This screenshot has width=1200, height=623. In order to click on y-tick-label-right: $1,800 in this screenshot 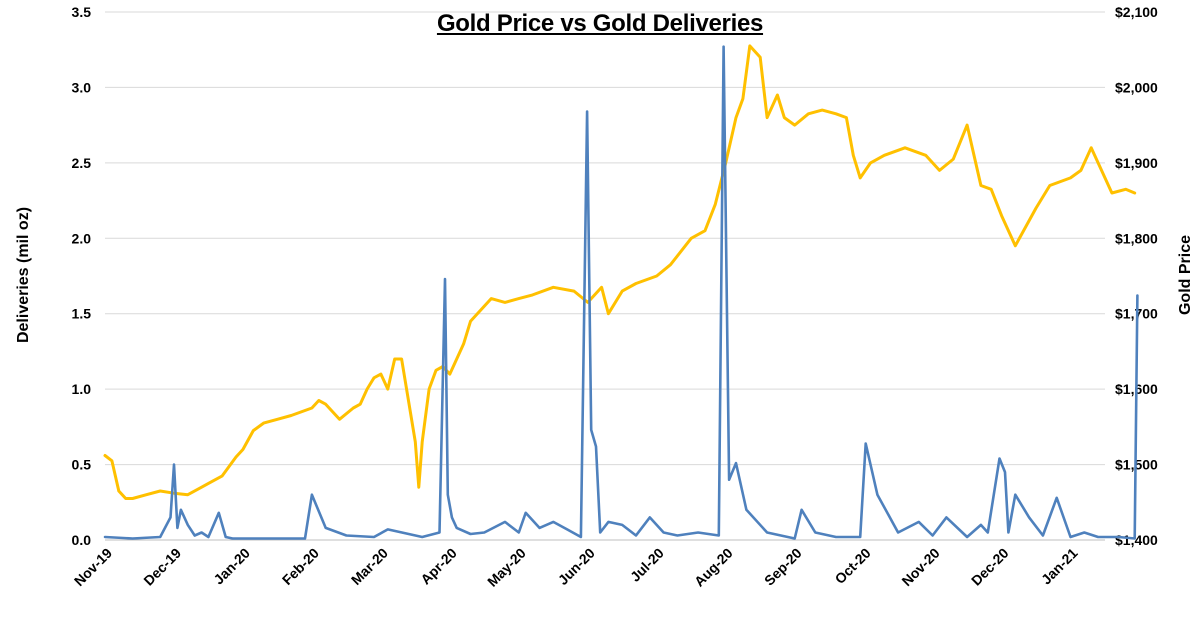, I will do `click(1136, 238)`.